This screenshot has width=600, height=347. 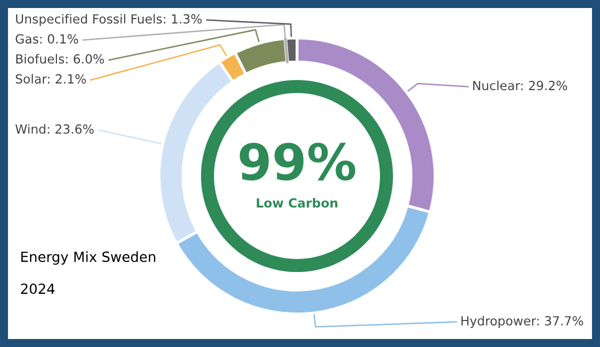 I want to click on slice-label: Hydropower: 37.7%, so click(x=522, y=322).